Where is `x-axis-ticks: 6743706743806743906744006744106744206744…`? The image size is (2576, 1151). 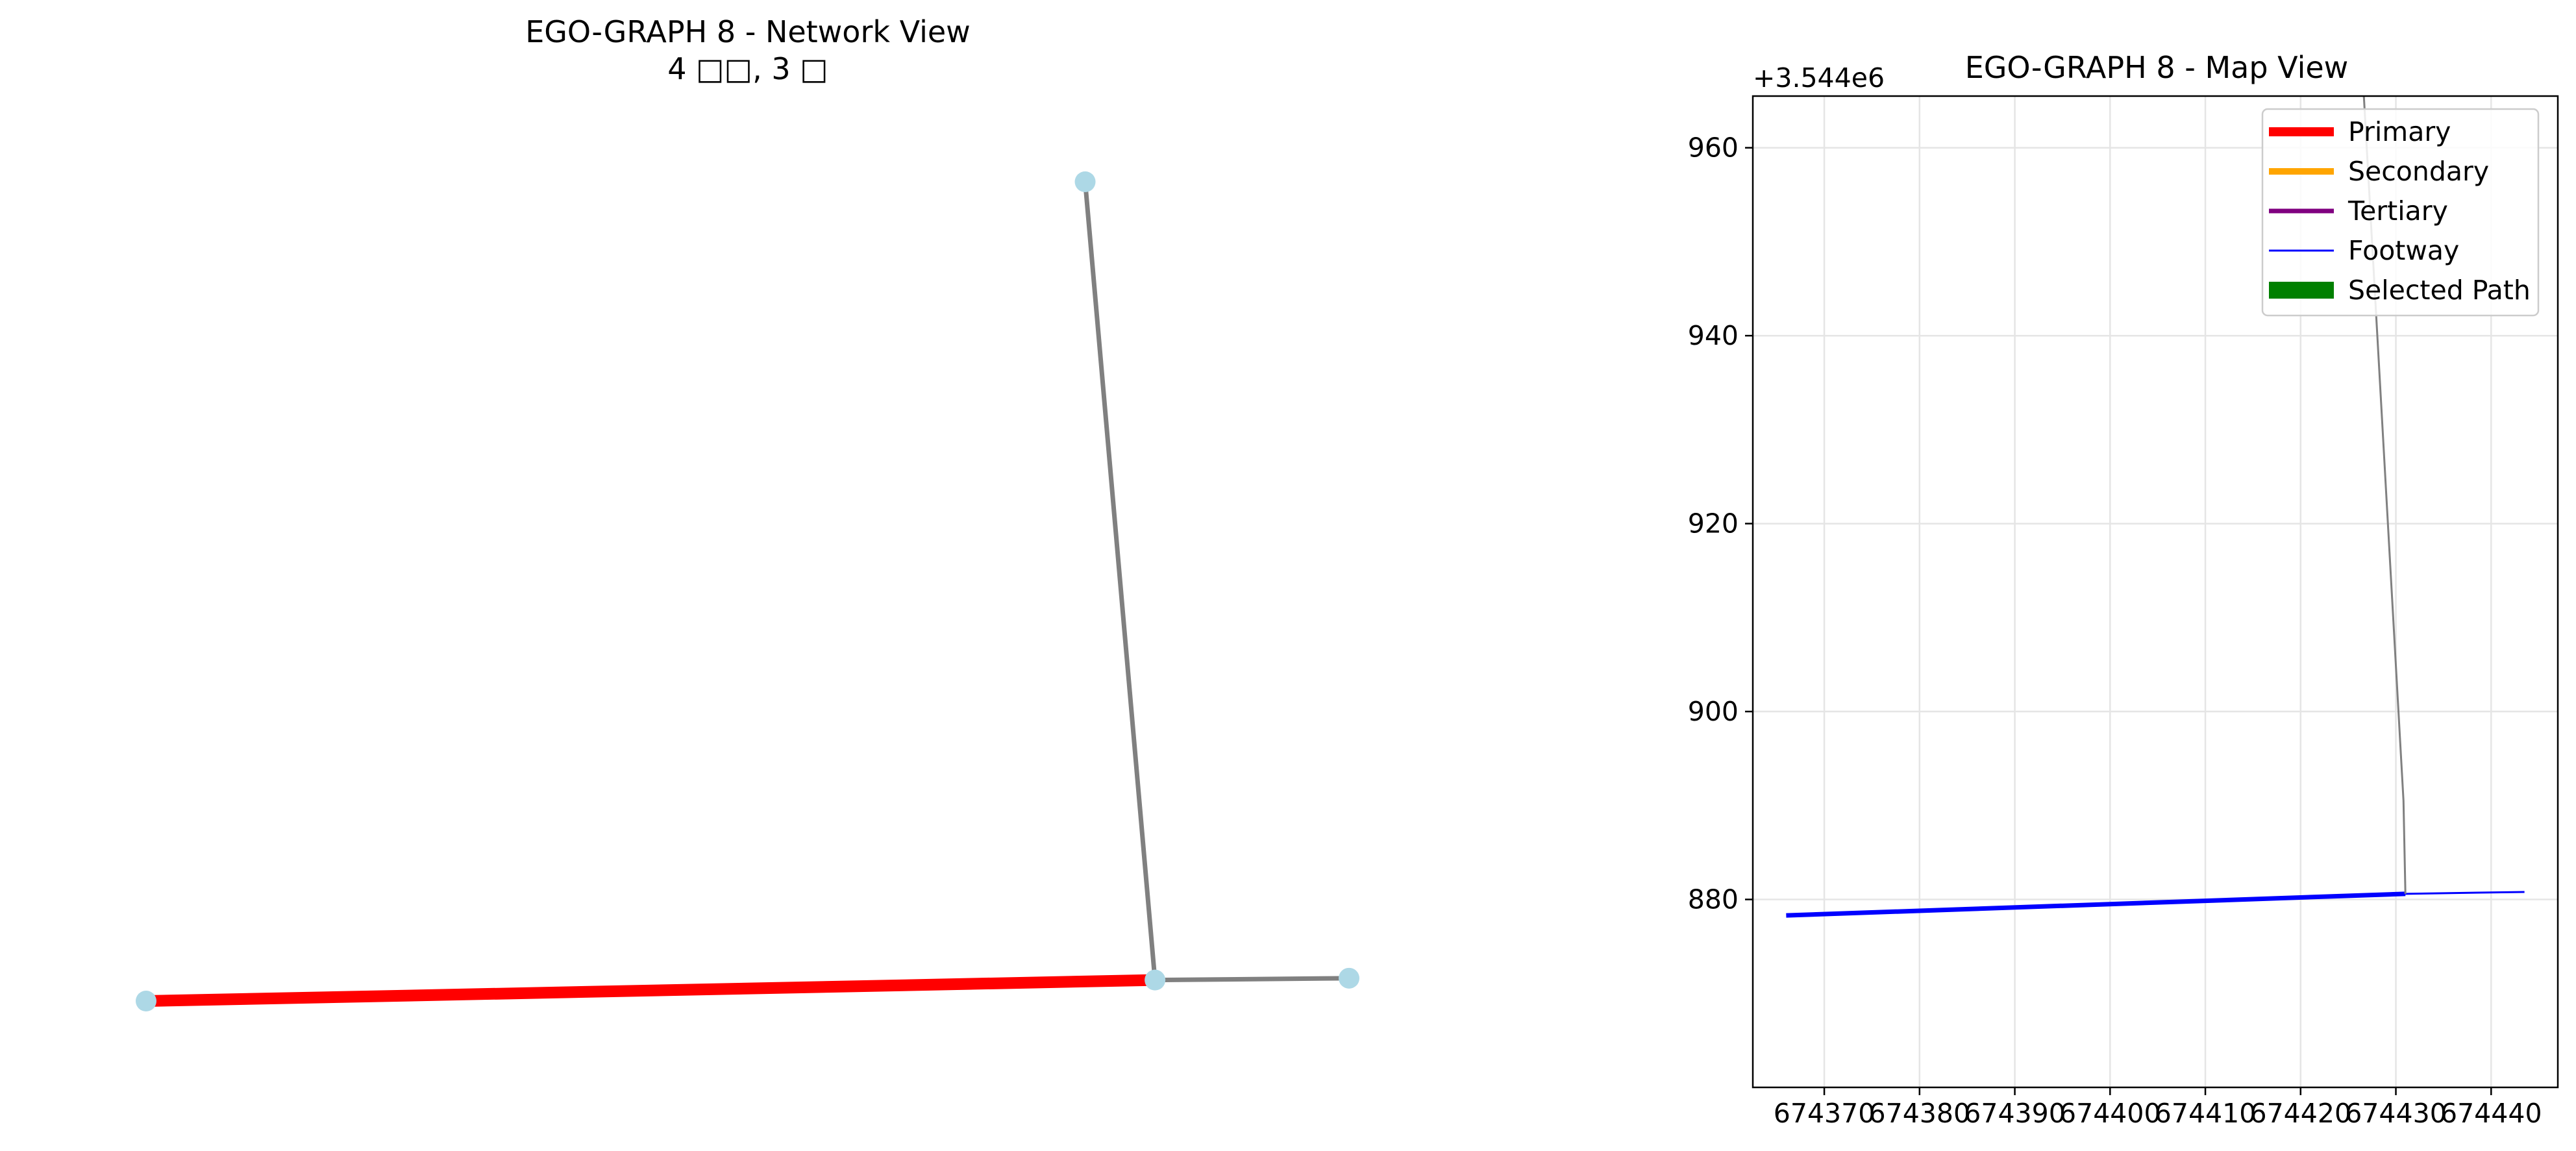 x-axis-ticks: 6743706743806743906744006744106744206744… is located at coordinates (2158, 1108).